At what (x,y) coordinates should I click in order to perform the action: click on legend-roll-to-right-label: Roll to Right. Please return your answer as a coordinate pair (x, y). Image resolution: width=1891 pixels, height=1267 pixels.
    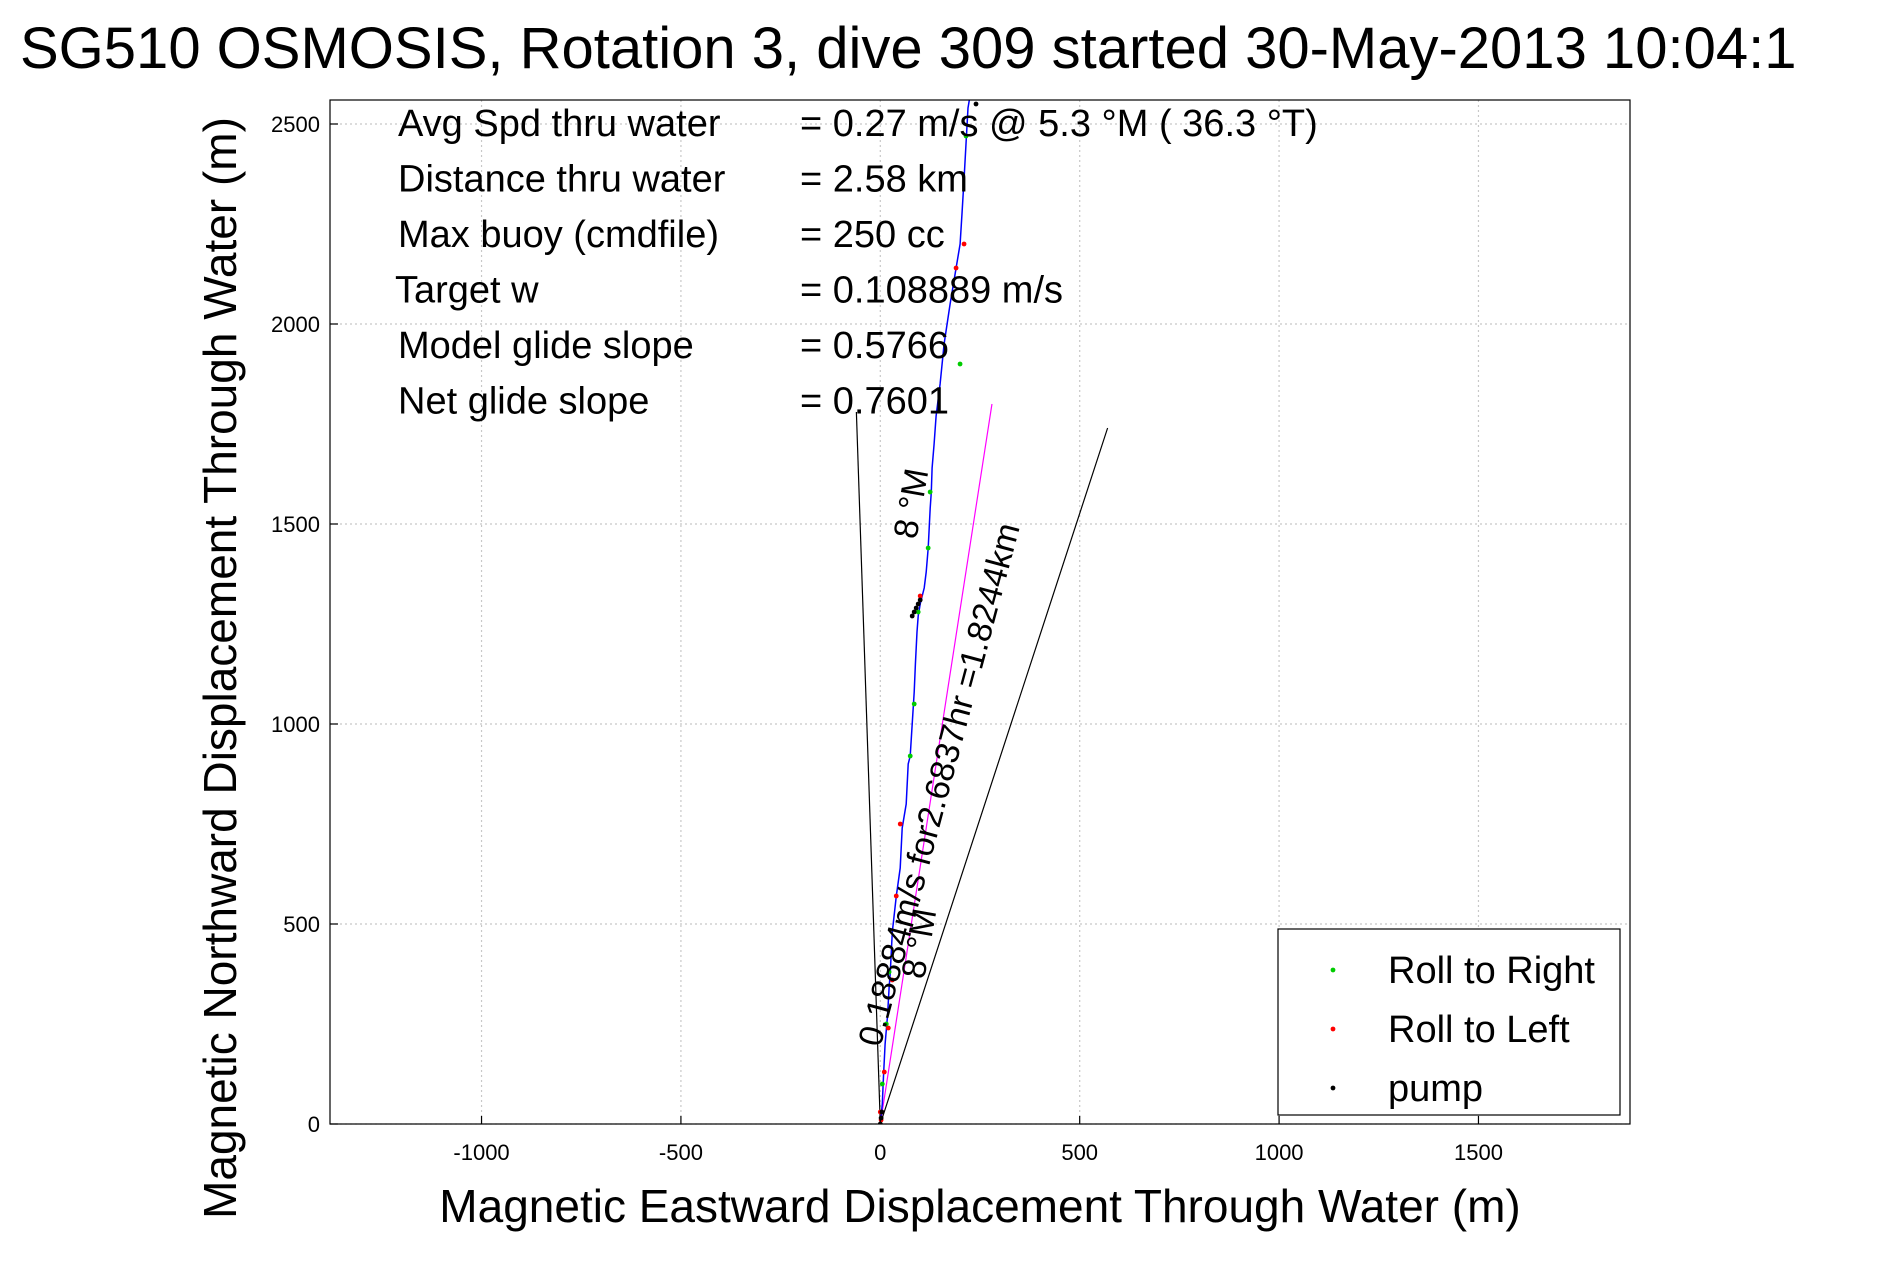
    Looking at the image, I should click on (1491, 971).